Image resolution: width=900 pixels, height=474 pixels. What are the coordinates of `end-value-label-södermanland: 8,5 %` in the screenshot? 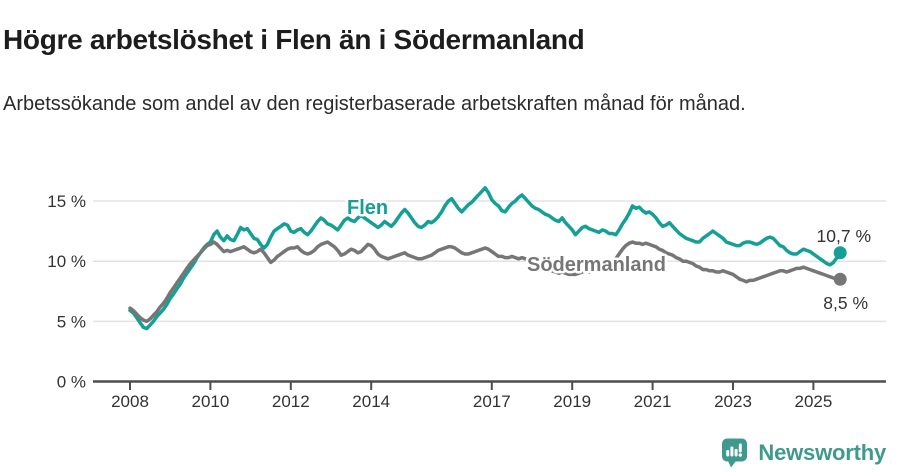 It's located at (845, 303).